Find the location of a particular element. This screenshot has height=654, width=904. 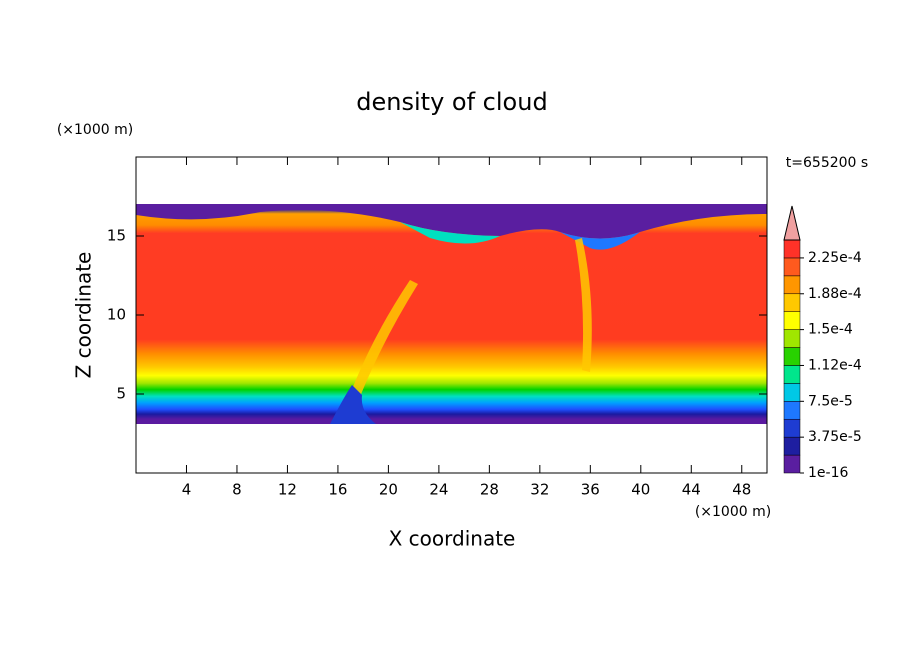

colorbar-tick-label: 1.88e-4 is located at coordinates (835, 294).